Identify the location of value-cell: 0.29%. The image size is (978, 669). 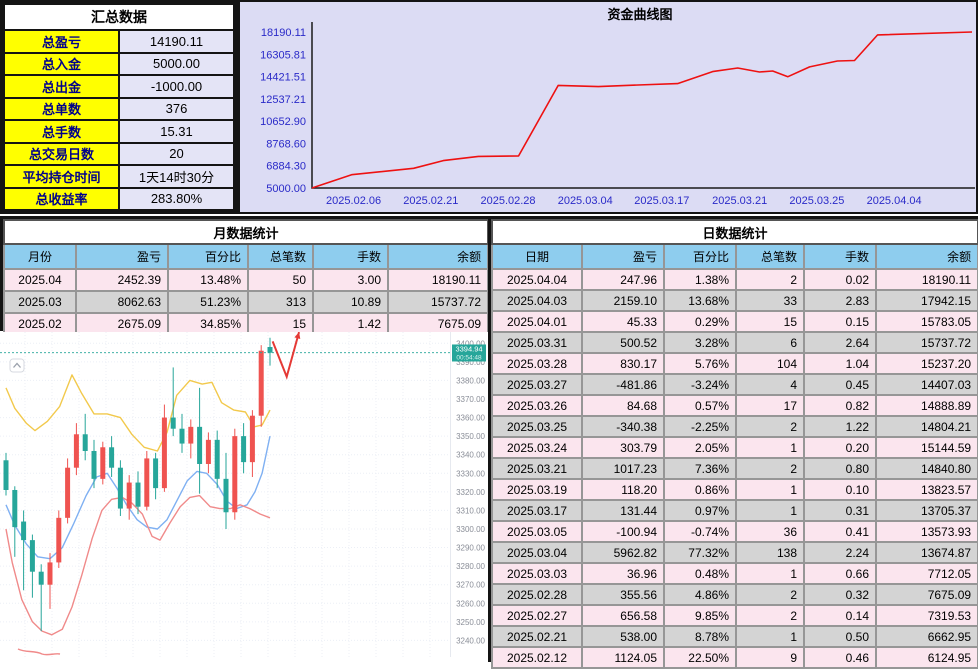
(700, 321).